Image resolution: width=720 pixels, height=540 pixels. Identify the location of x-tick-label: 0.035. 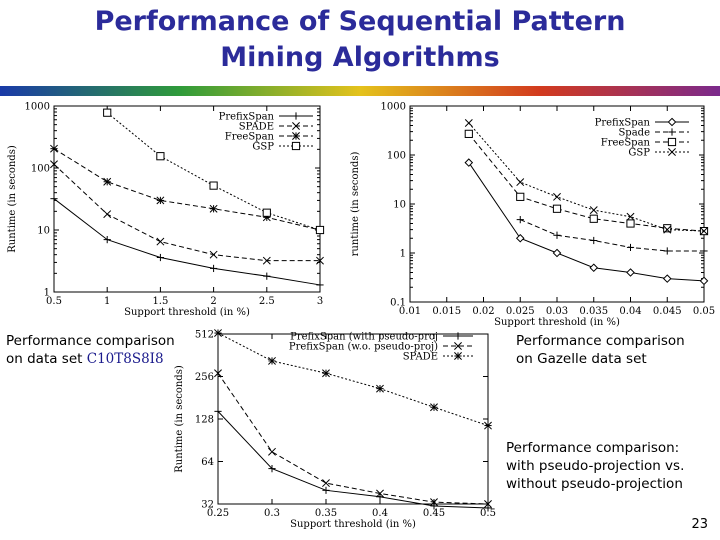
(593, 311).